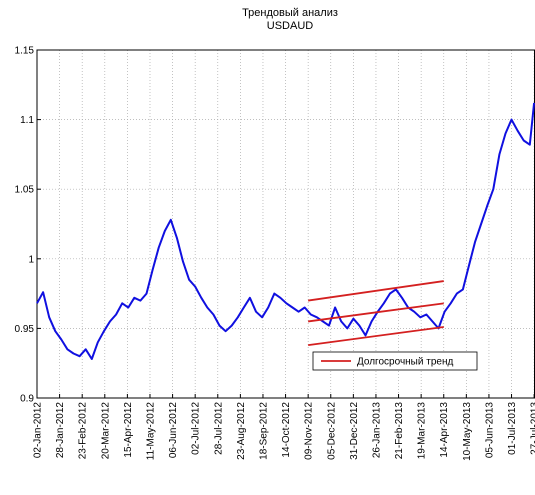  I want to click on x-tick-label: 20-Mar-2012, so click(105, 431).